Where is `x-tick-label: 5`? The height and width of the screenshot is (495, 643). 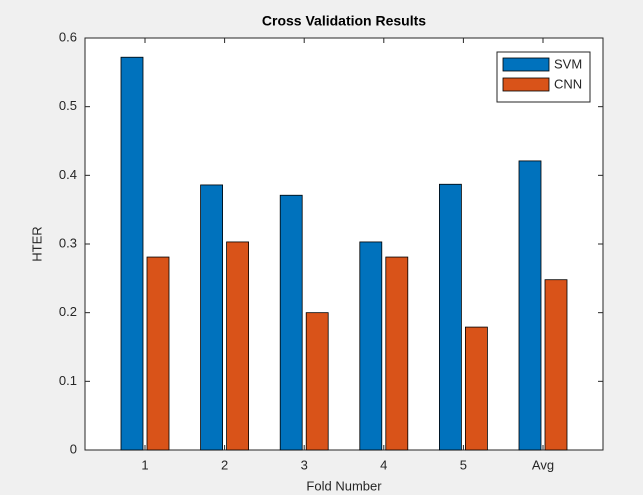
x-tick-label: 5 is located at coordinates (463, 464).